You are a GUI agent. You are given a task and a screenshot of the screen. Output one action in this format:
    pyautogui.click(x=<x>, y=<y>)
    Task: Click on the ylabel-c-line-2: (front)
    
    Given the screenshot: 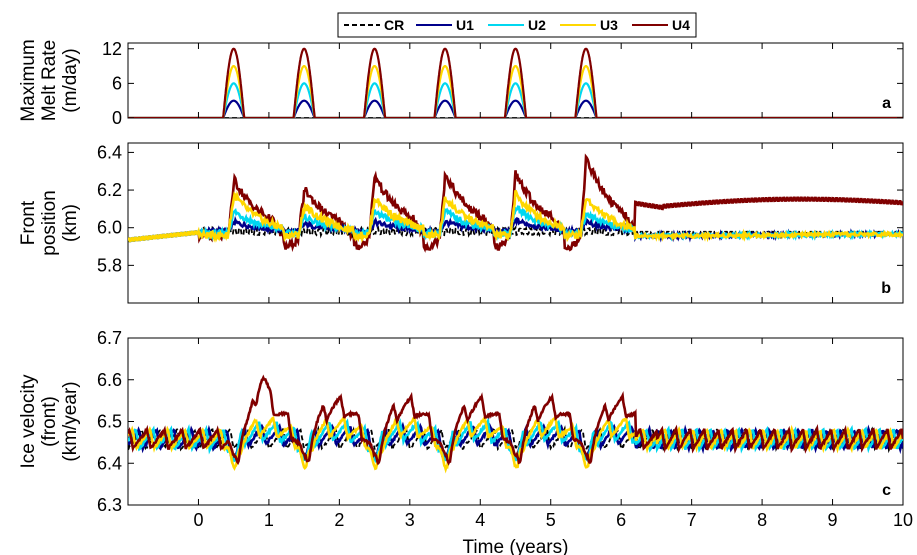 What is the action you would take?
    pyautogui.click(x=49, y=421)
    